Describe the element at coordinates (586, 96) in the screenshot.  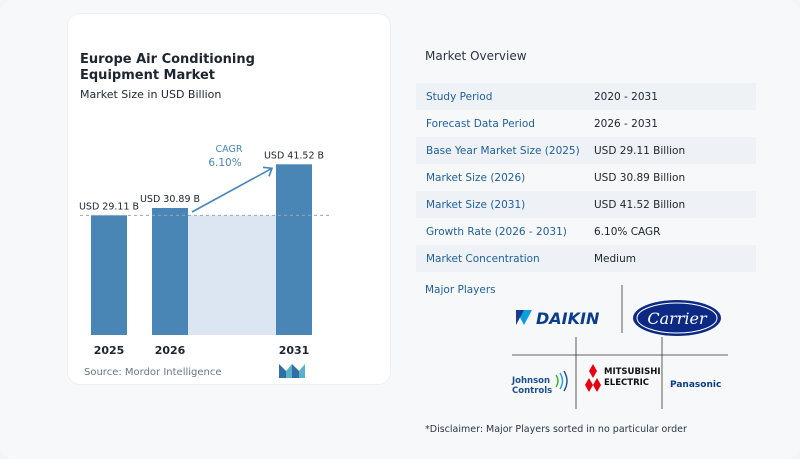
I see `overview-row: Study Period 2020 - 2031` at that location.